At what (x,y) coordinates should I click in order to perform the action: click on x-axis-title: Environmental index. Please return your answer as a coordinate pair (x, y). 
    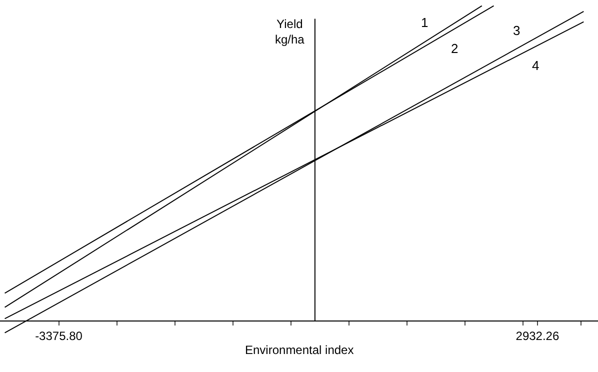
    Looking at the image, I should click on (299, 350).